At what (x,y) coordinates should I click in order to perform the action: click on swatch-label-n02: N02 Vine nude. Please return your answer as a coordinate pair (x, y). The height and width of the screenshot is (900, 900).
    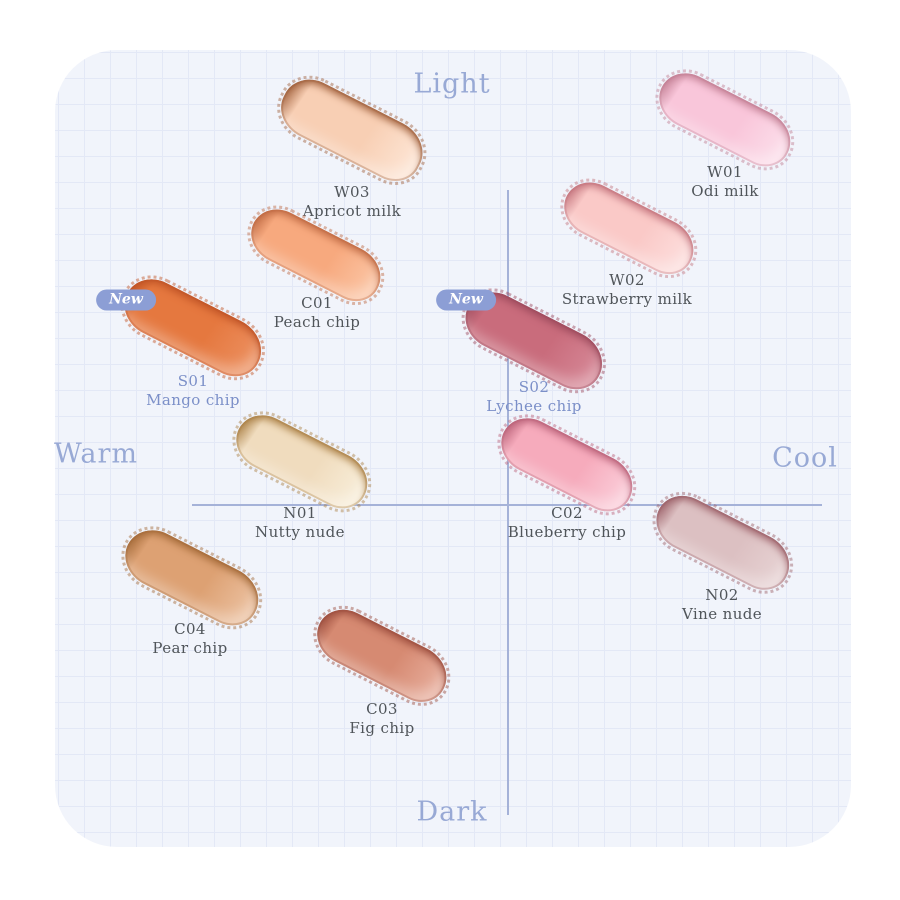
    Looking at the image, I should click on (722, 605).